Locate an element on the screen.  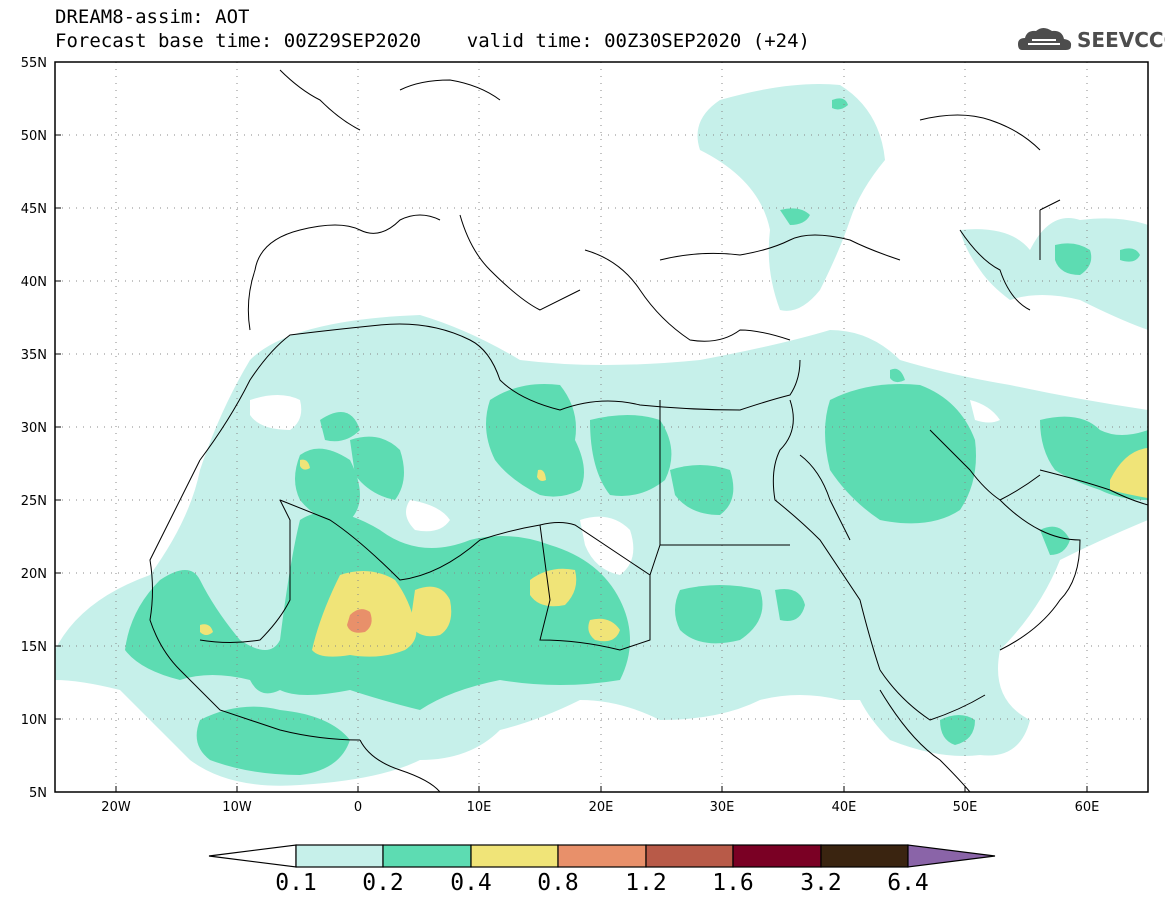
lat-label: 20N is located at coordinates (34, 574).